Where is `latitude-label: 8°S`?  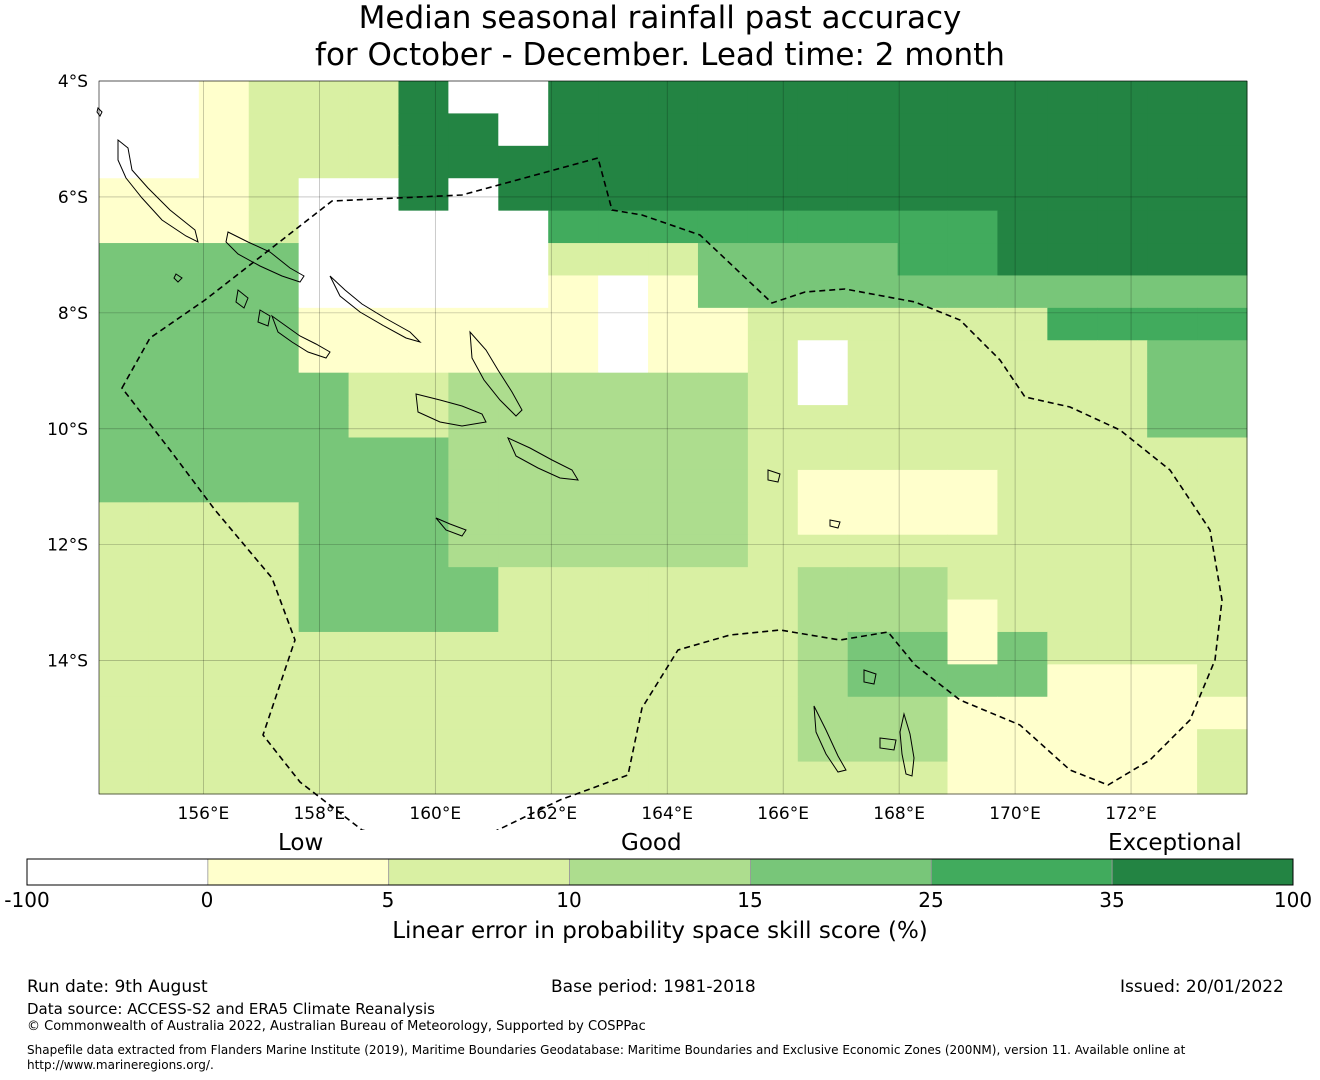
latitude-label: 8°S is located at coordinates (73, 314).